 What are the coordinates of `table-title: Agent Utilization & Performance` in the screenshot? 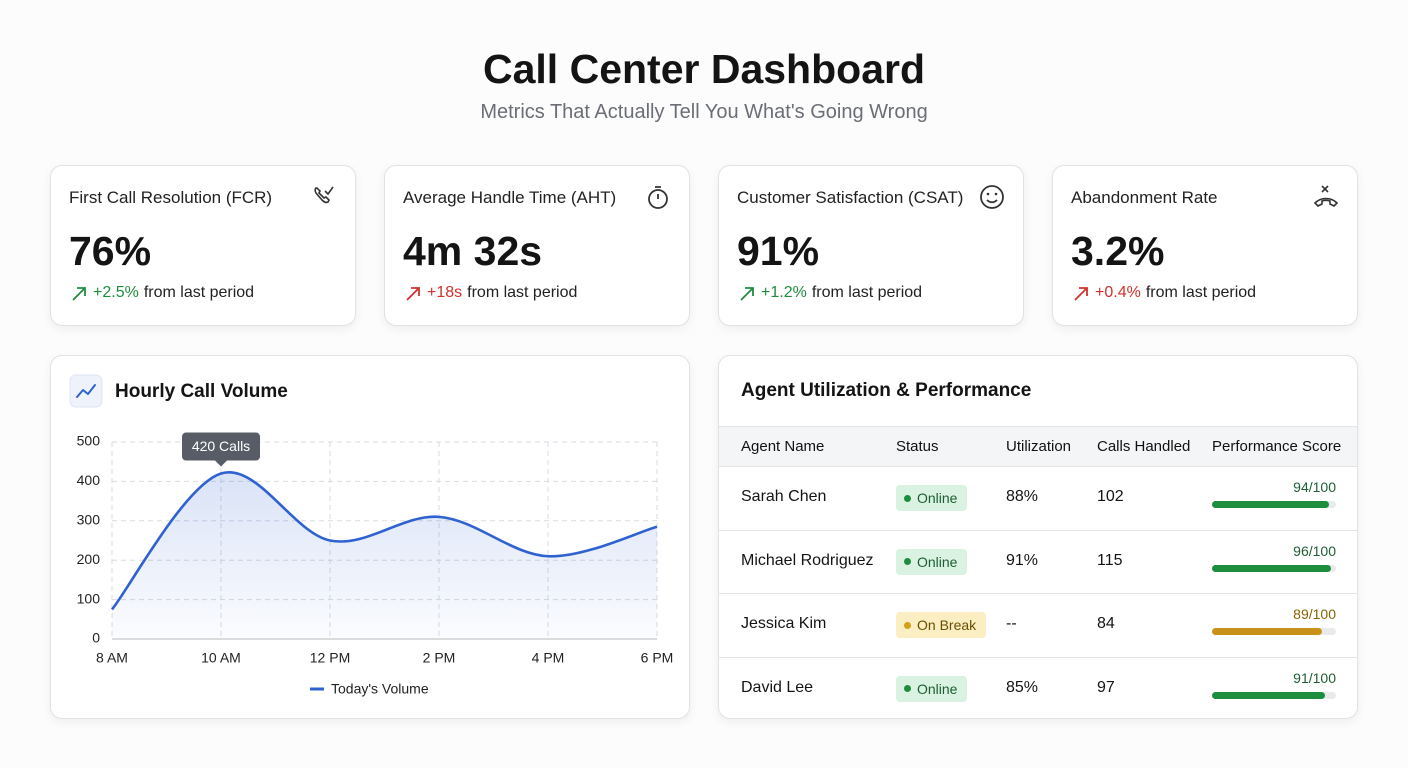 It's located at (886, 390).